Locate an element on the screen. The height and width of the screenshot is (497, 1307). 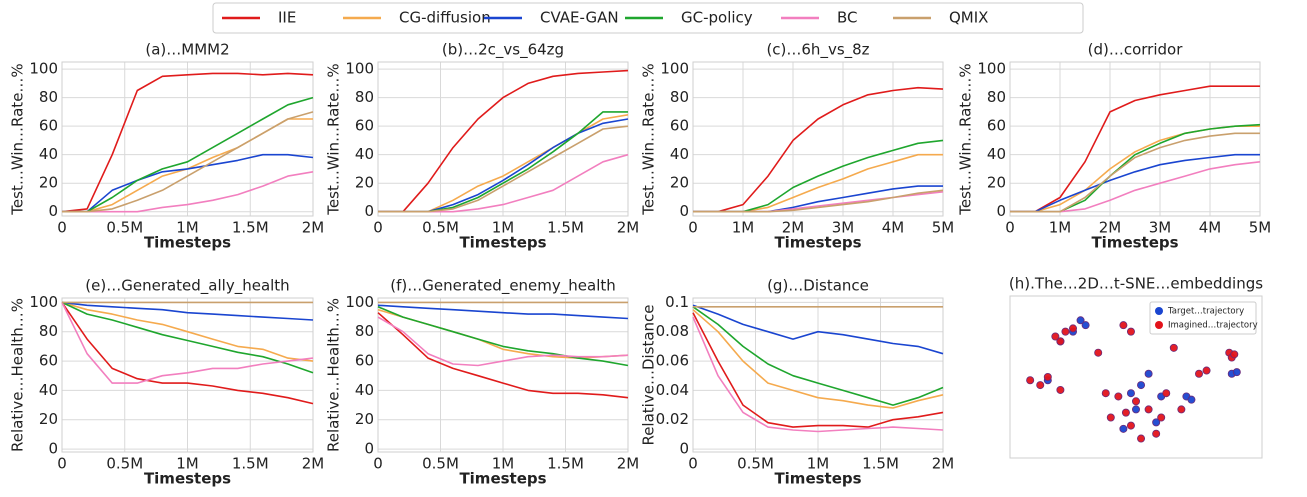
y-tick-label: 0.1 is located at coordinates (677, 302).